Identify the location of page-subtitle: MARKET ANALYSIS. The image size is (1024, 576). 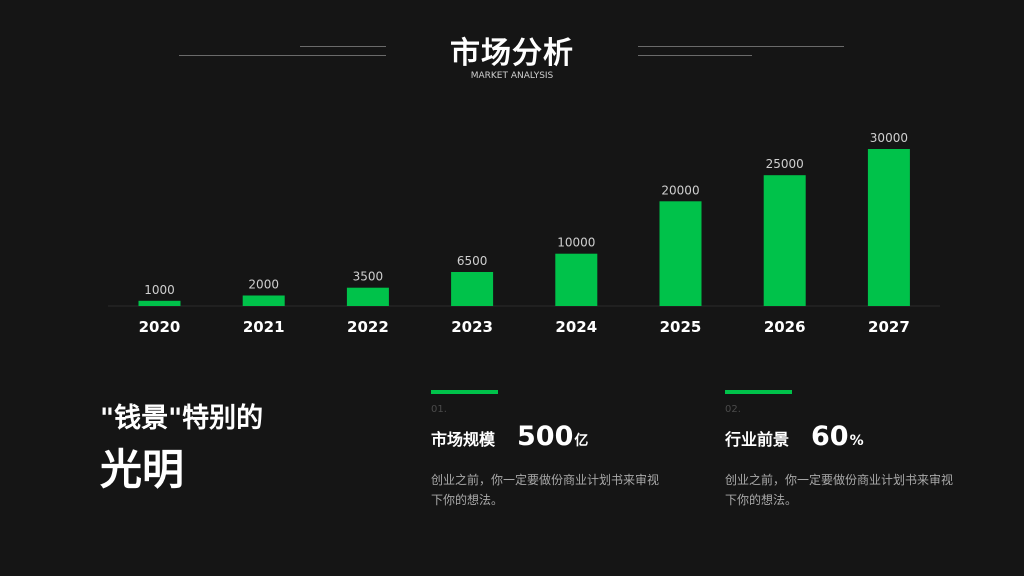
(512, 76).